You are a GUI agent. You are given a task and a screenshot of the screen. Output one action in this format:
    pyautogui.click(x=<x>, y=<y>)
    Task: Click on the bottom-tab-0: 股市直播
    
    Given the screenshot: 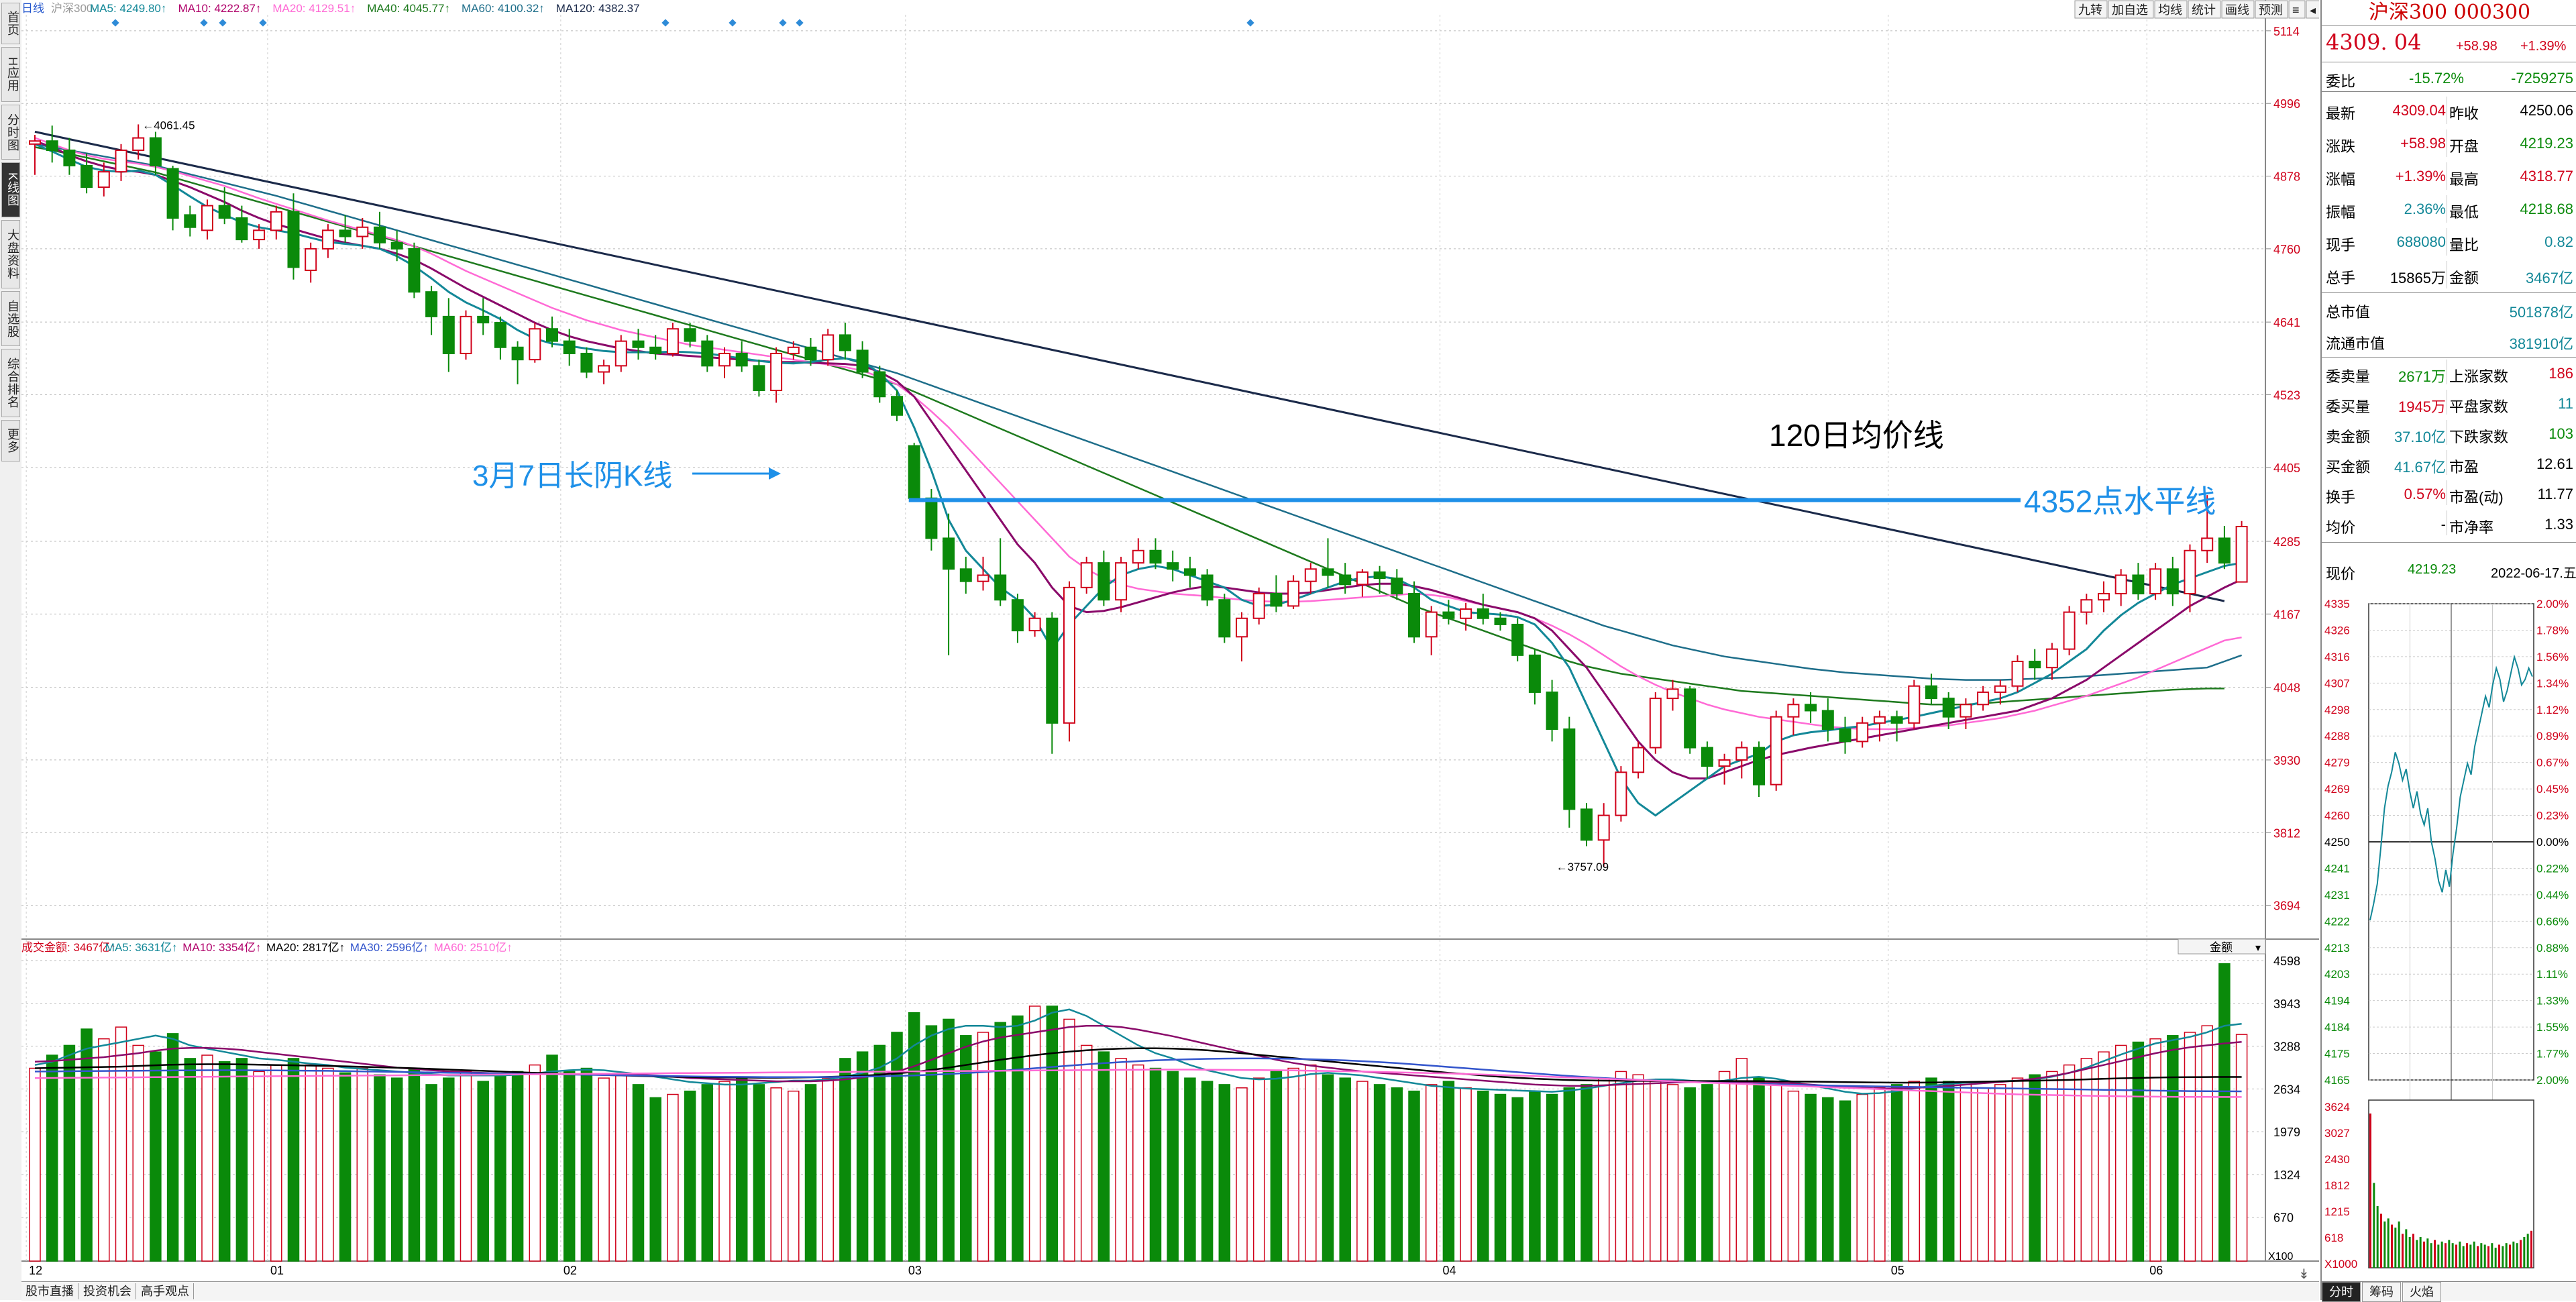 What is the action you would take?
    pyautogui.click(x=49, y=1291)
    